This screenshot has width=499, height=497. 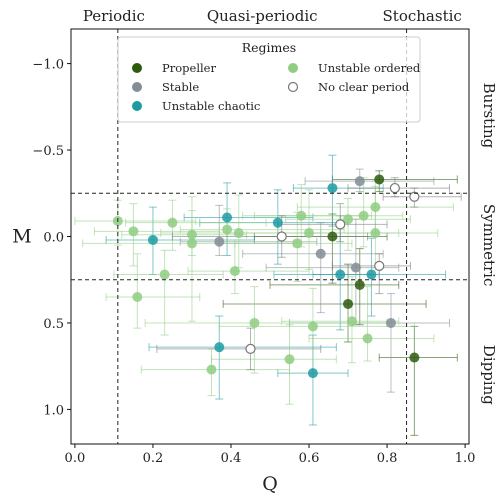 What do you see at coordinates (48, 151) in the screenshot?
I see `y-tick-label: −0.5` at bounding box center [48, 151].